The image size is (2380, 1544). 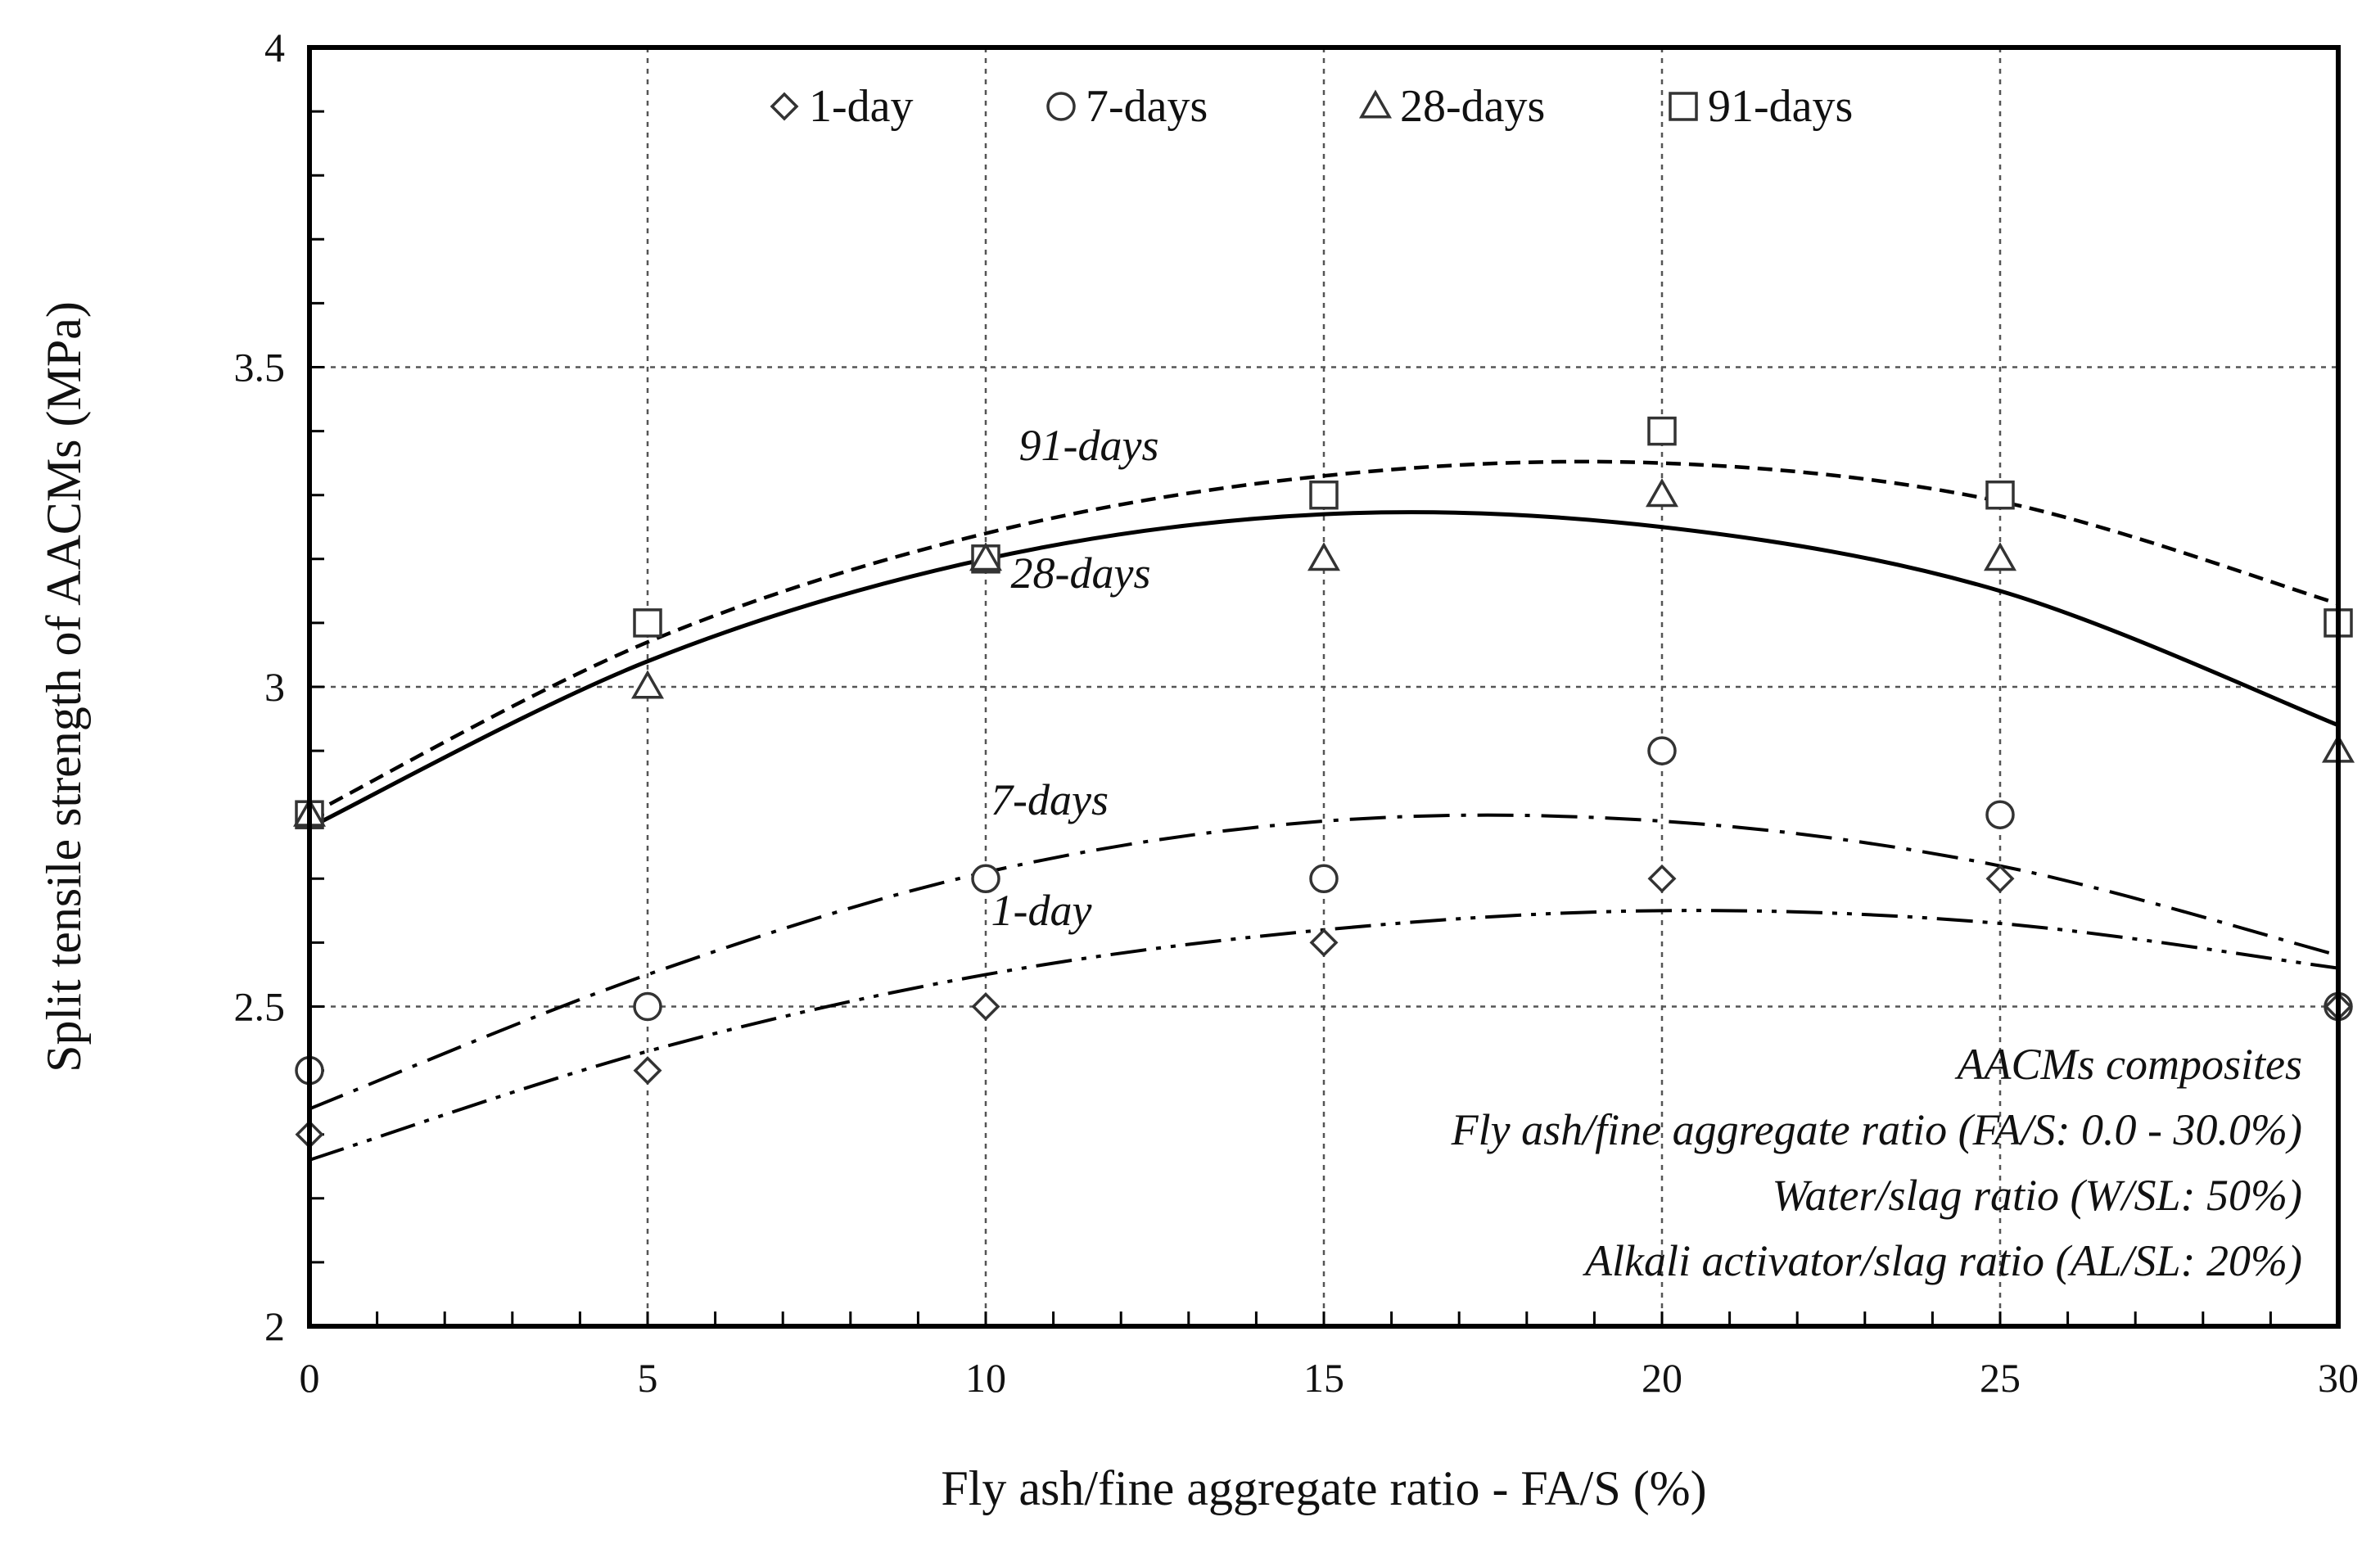 What do you see at coordinates (1089, 445) in the screenshot?
I see `curve-label-91-days: 91-days` at bounding box center [1089, 445].